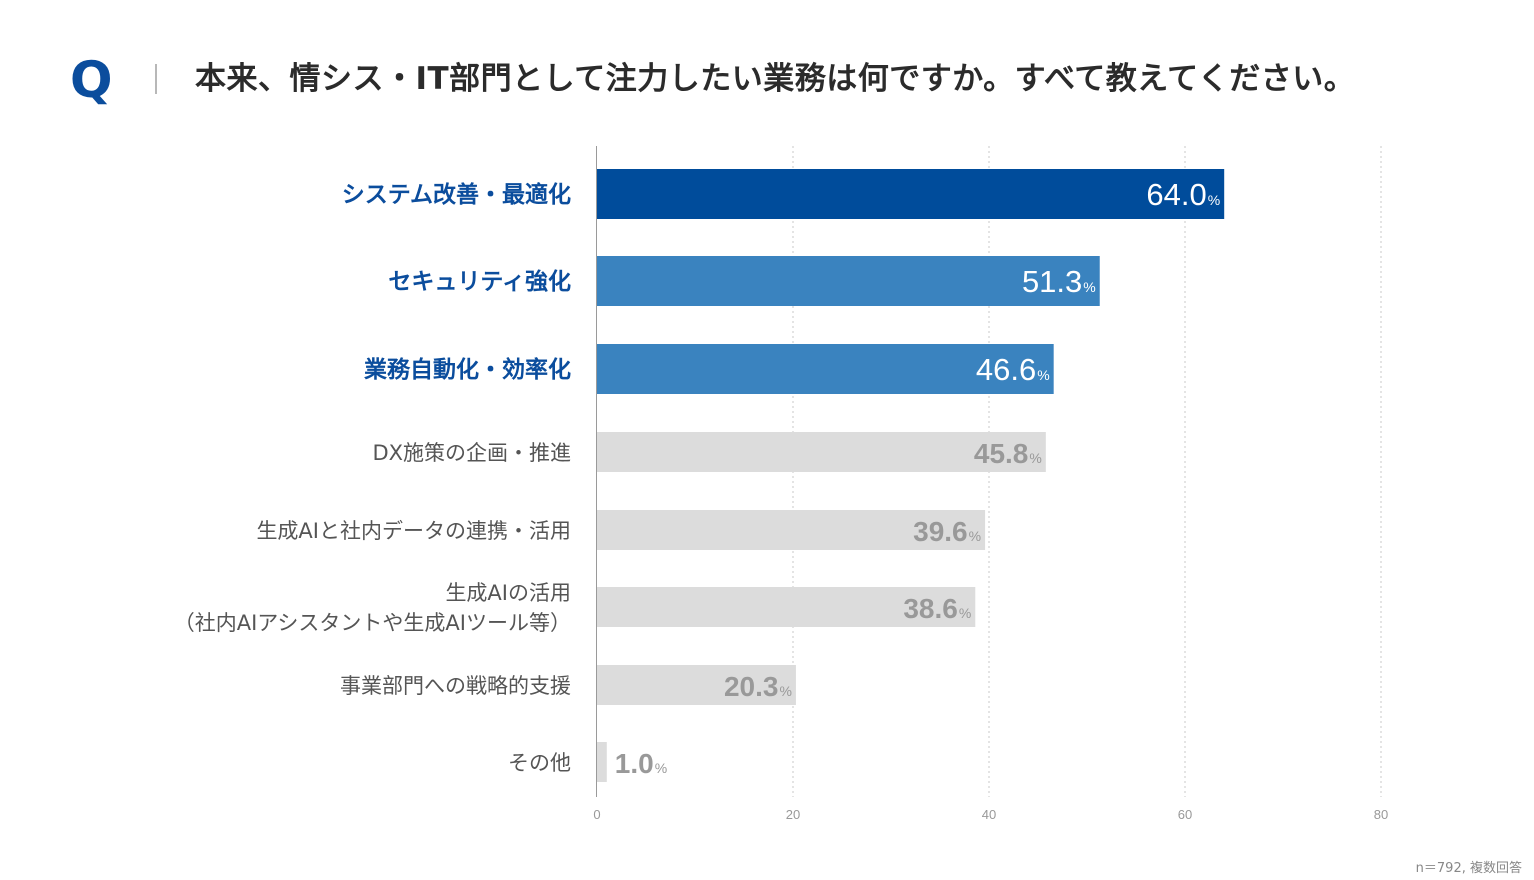  What do you see at coordinates (596, 814) in the screenshot?
I see `x-tick-label: 0` at bounding box center [596, 814].